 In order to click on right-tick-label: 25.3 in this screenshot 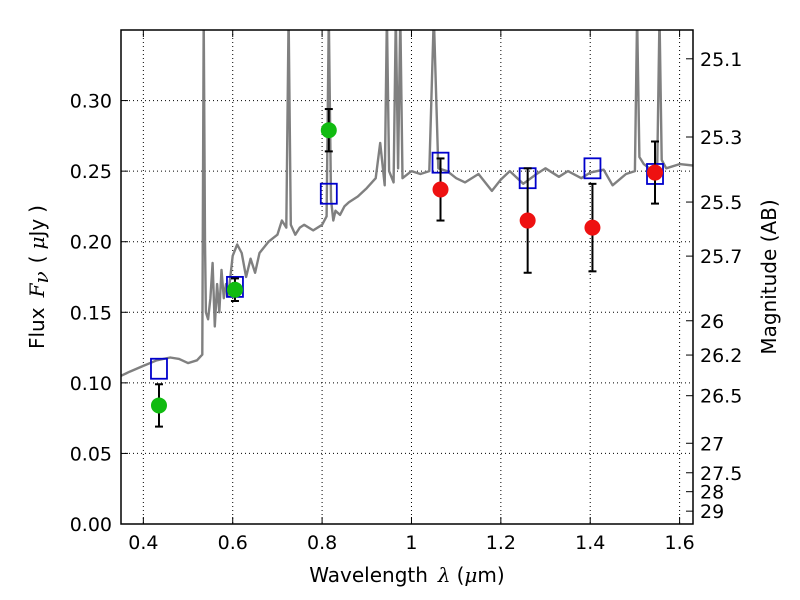, I will do `click(721, 138)`.